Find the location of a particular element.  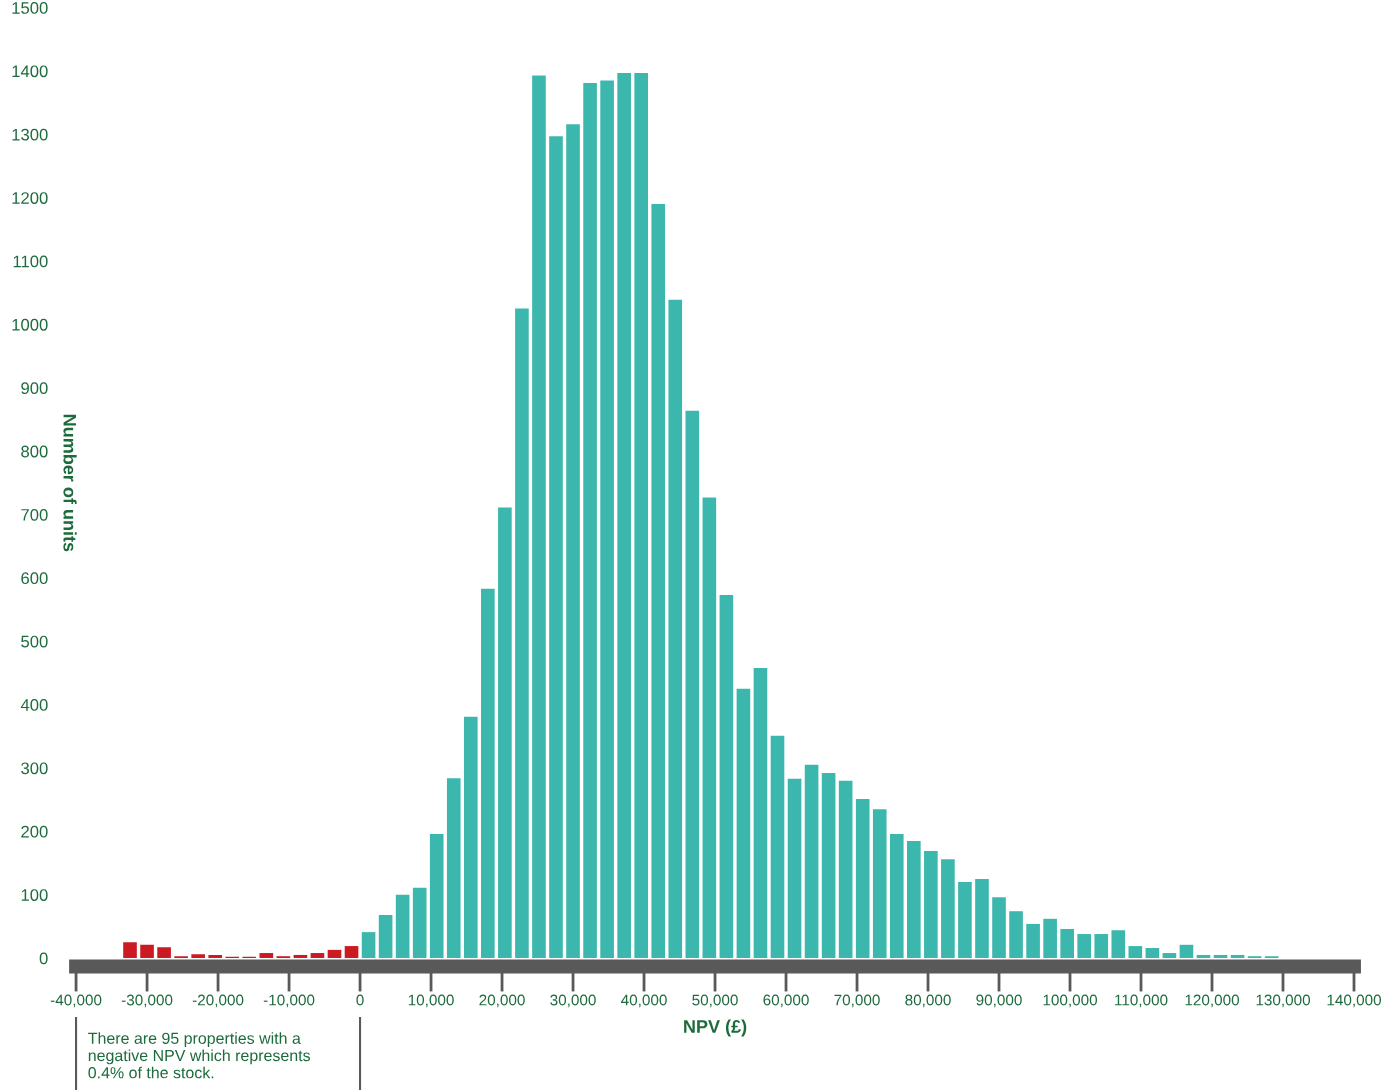

x-tick-label: -20,000 is located at coordinates (218, 1001).